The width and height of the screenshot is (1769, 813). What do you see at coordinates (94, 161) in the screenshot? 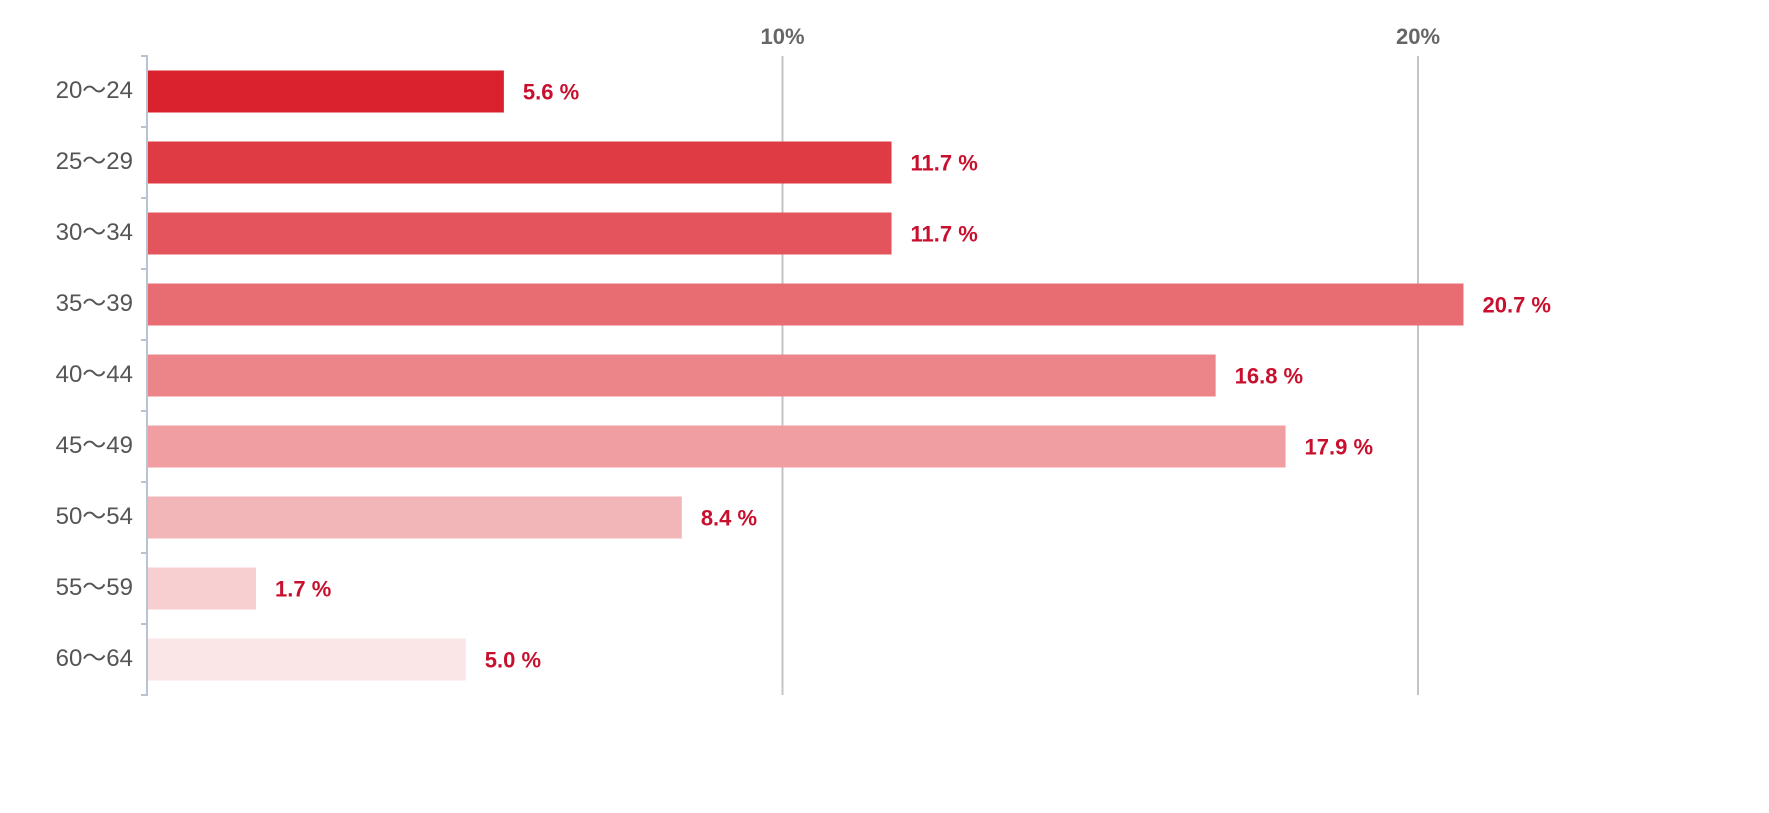
I see `y-tick-label: 25〜29` at bounding box center [94, 161].